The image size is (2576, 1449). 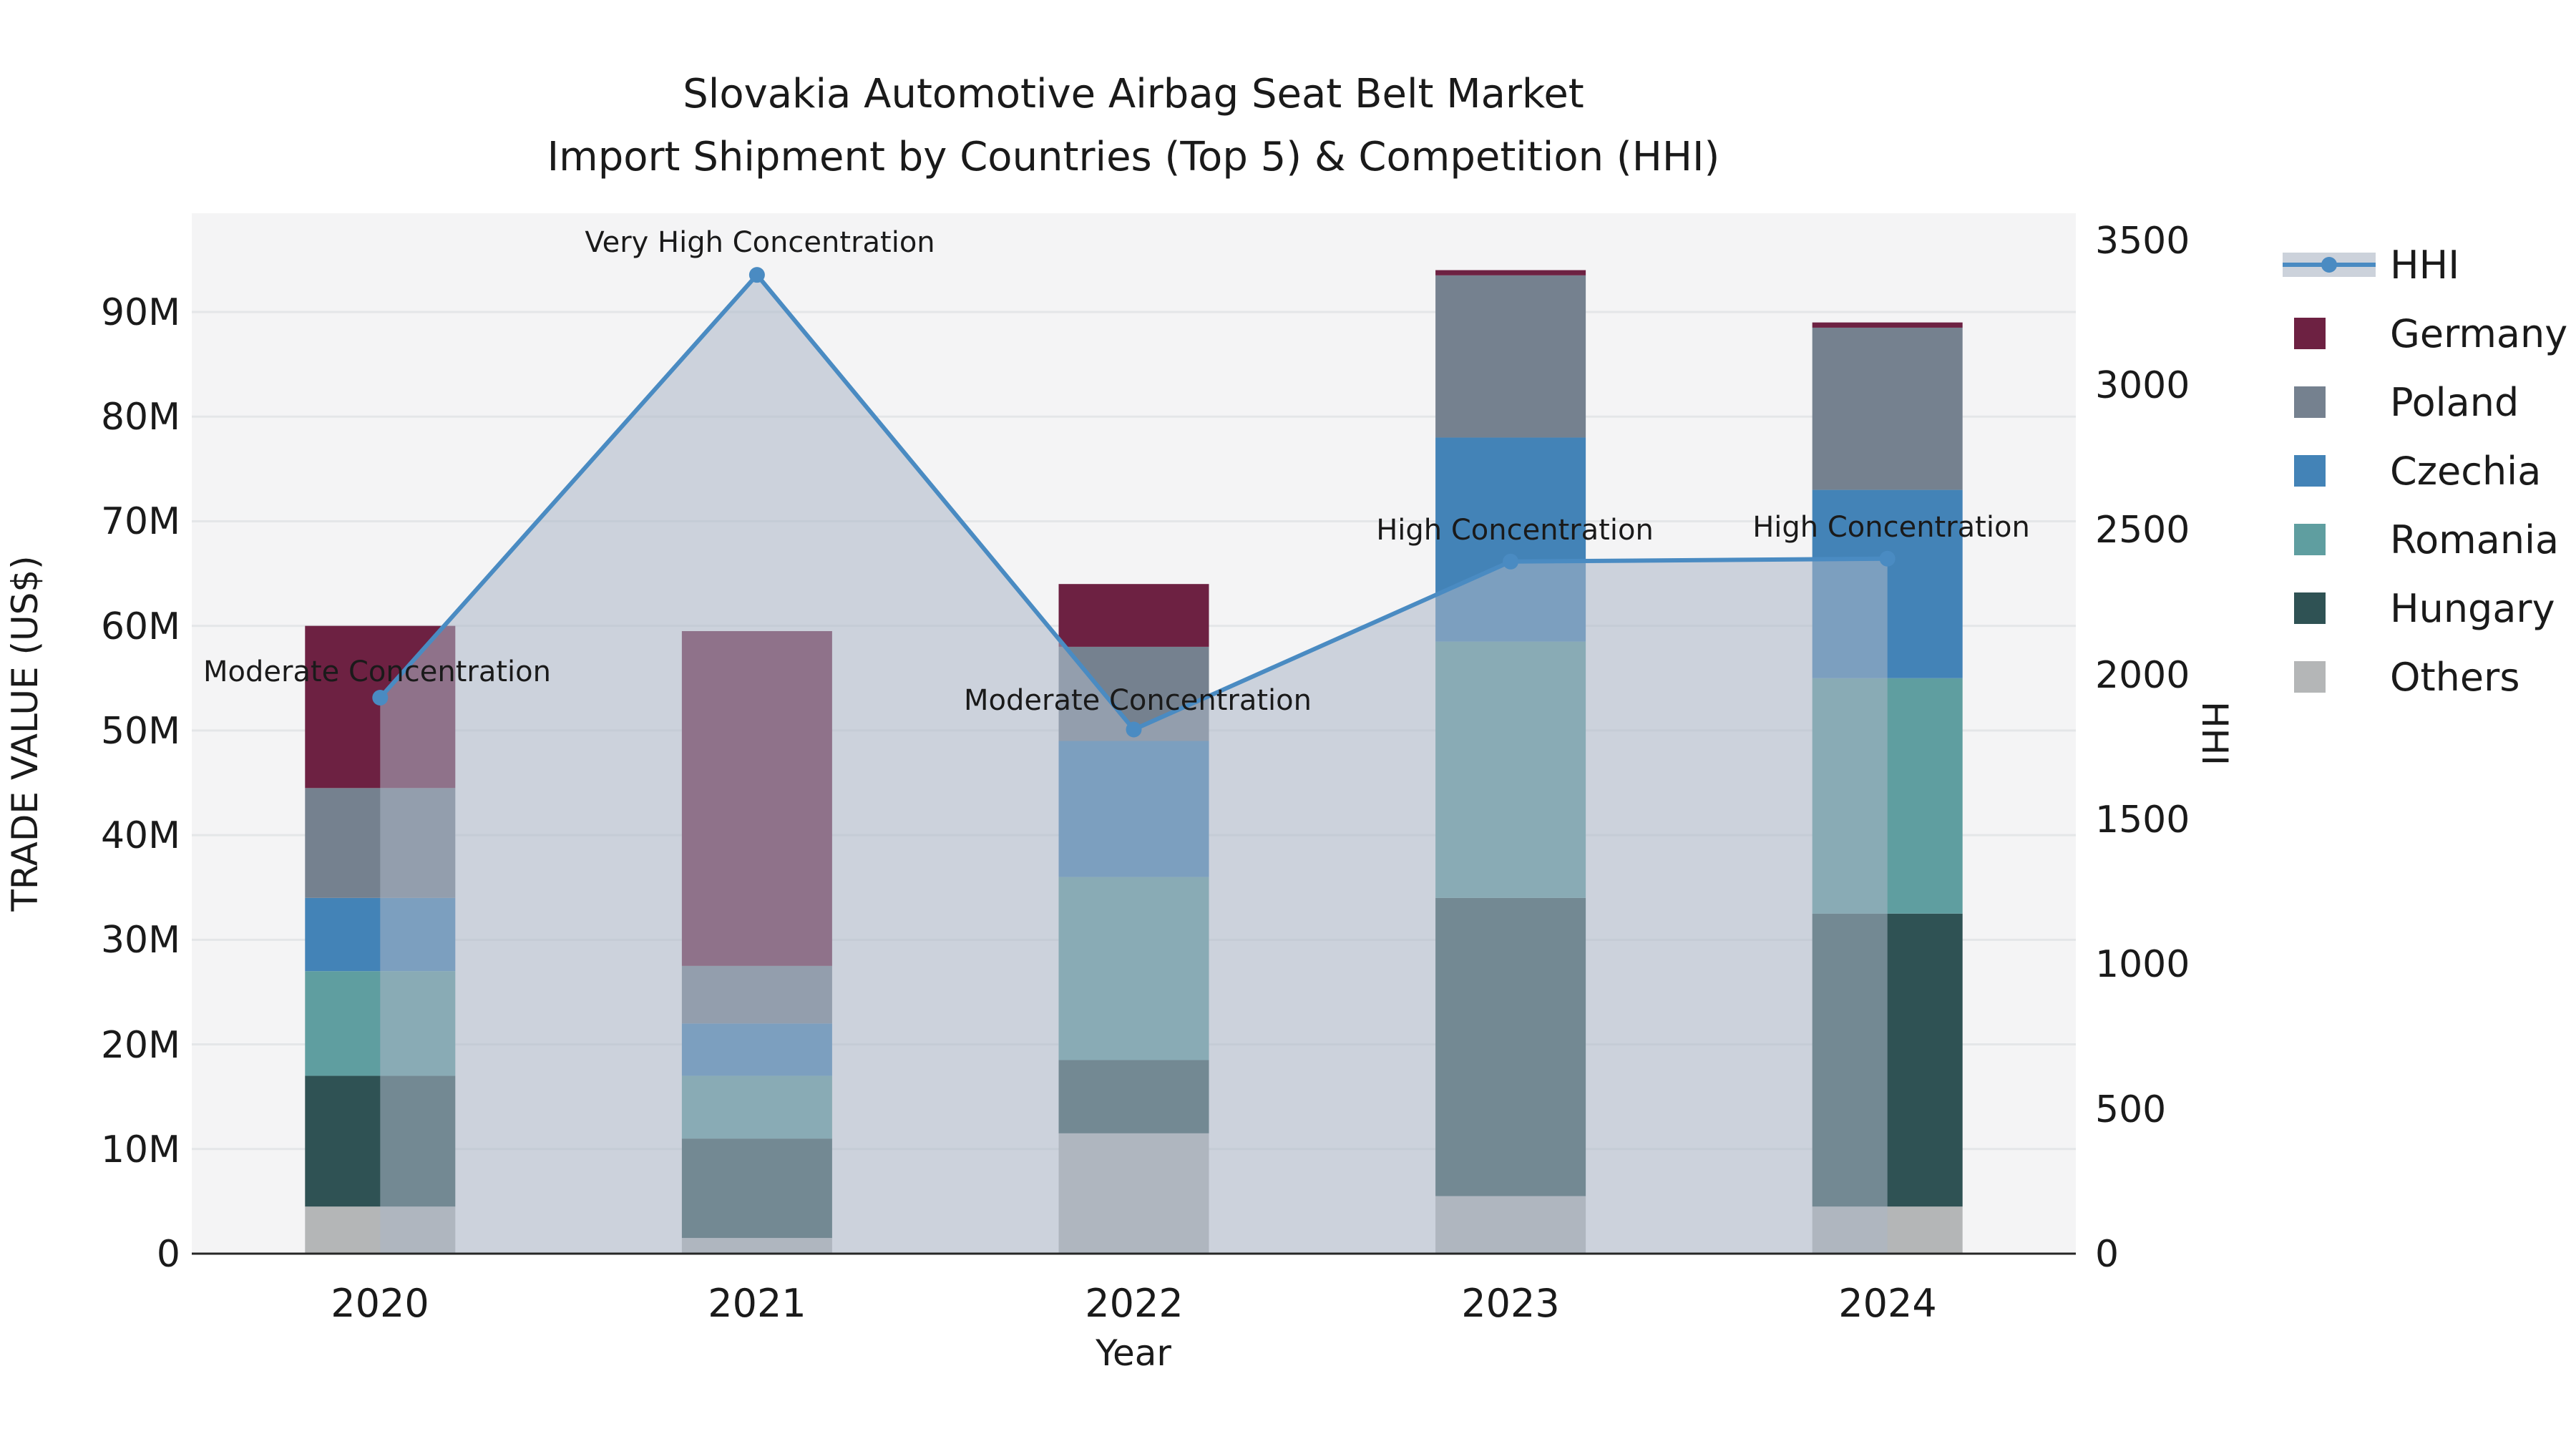 What do you see at coordinates (1138, 700) in the screenshot?
I see `annotation-2022: Moderate Concentration` at bounding box center [1138, 700].